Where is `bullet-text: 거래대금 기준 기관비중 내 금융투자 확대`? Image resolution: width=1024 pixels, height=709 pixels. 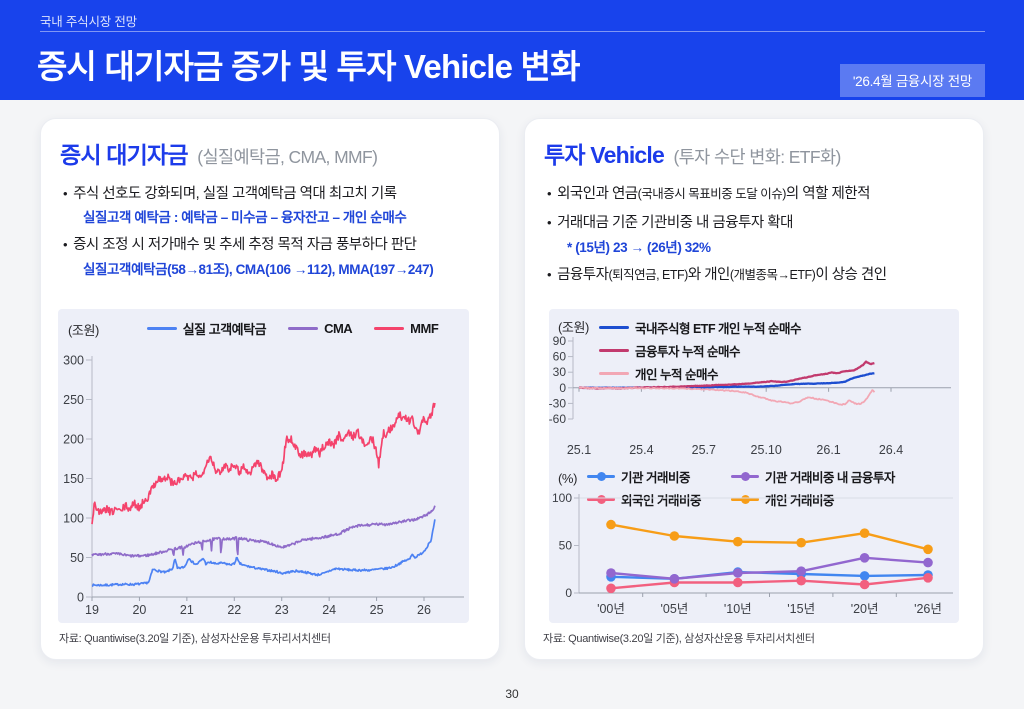
bullet-text: 거래대금 기준 기관비중 내 금융투자 확대 is located at coordinates (675, 223).